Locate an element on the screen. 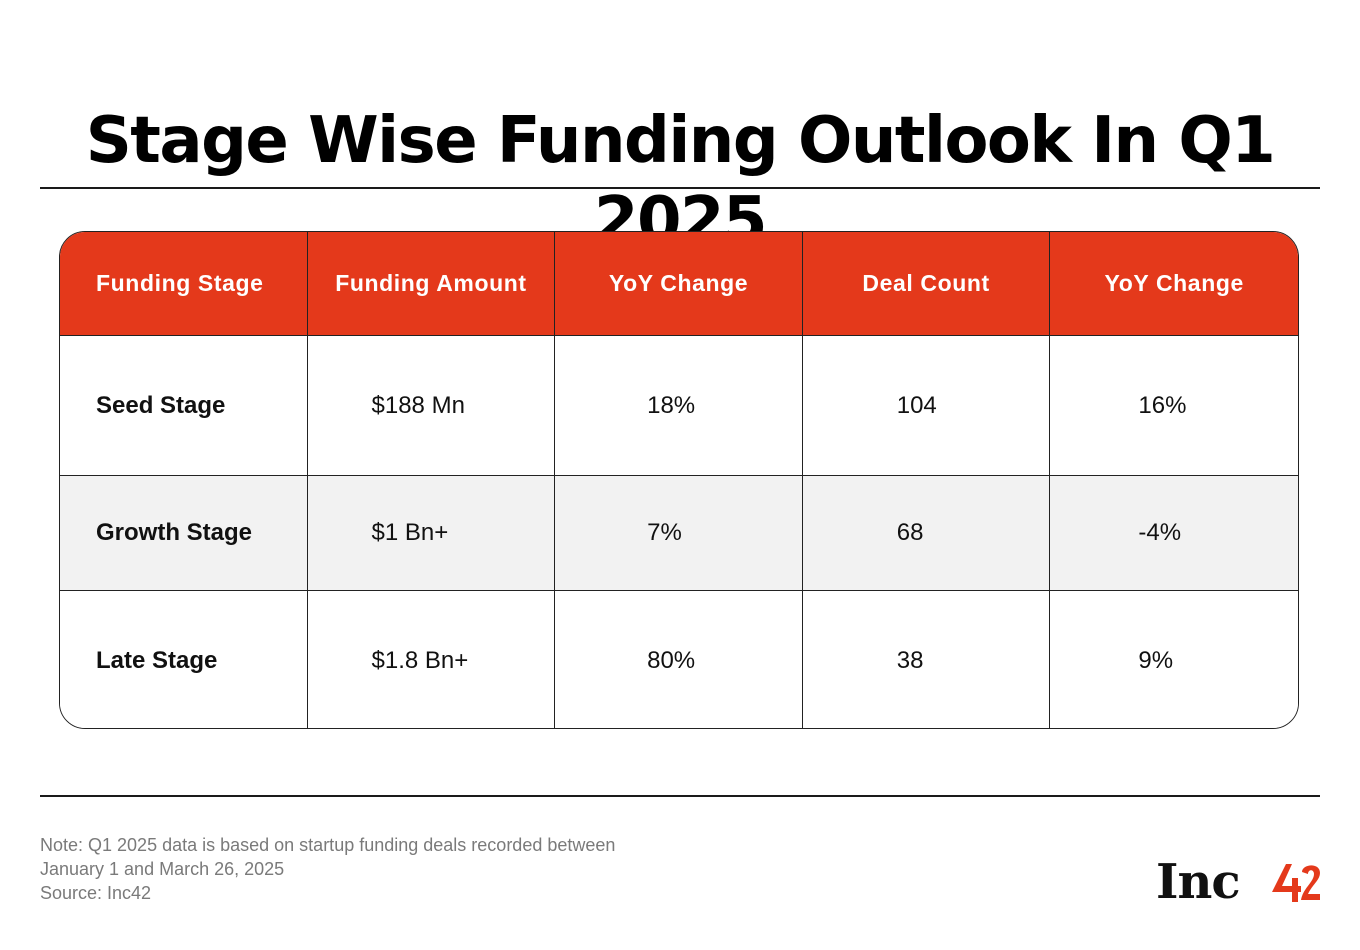 This screenshot has height=950, width=1360. table-cell: Growth Stage is located at coordinates (184, 533).